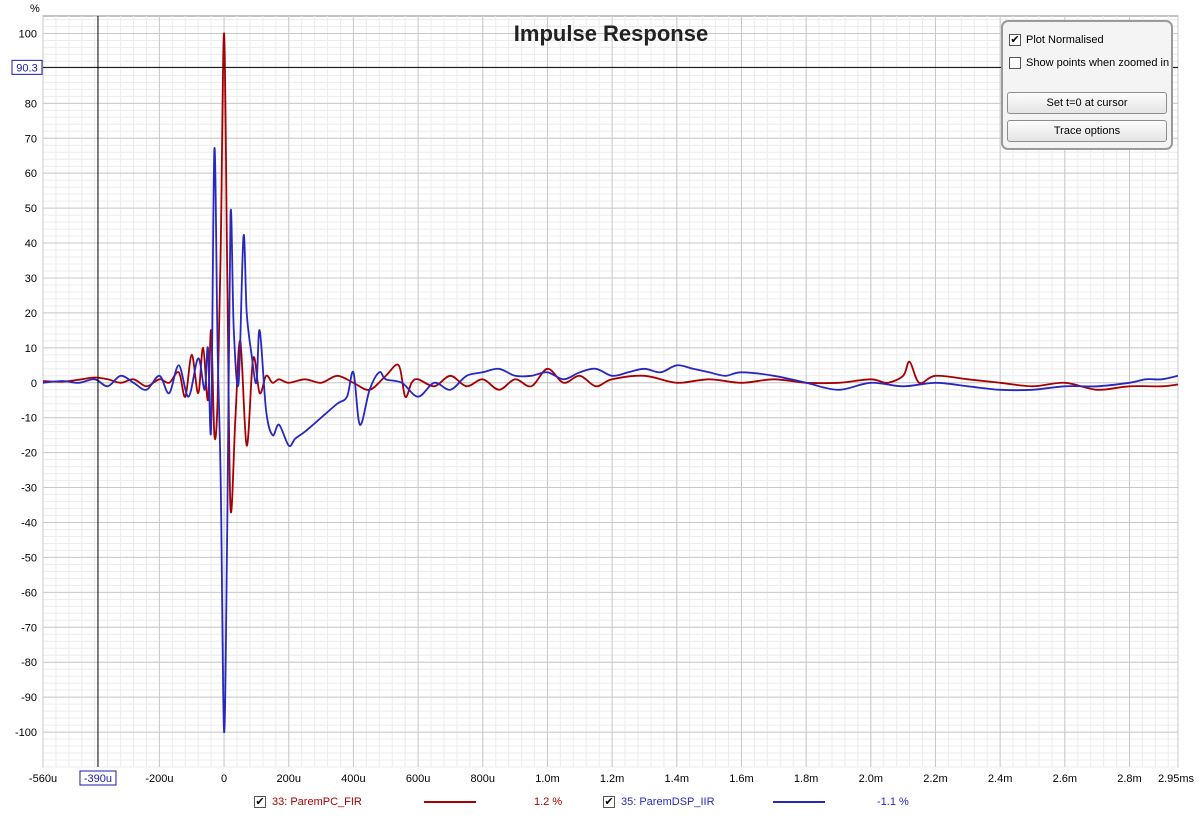  Describe the element at coordinates (418, 779) in the screenshot. I see `x-tick-label: 600u` at that location.